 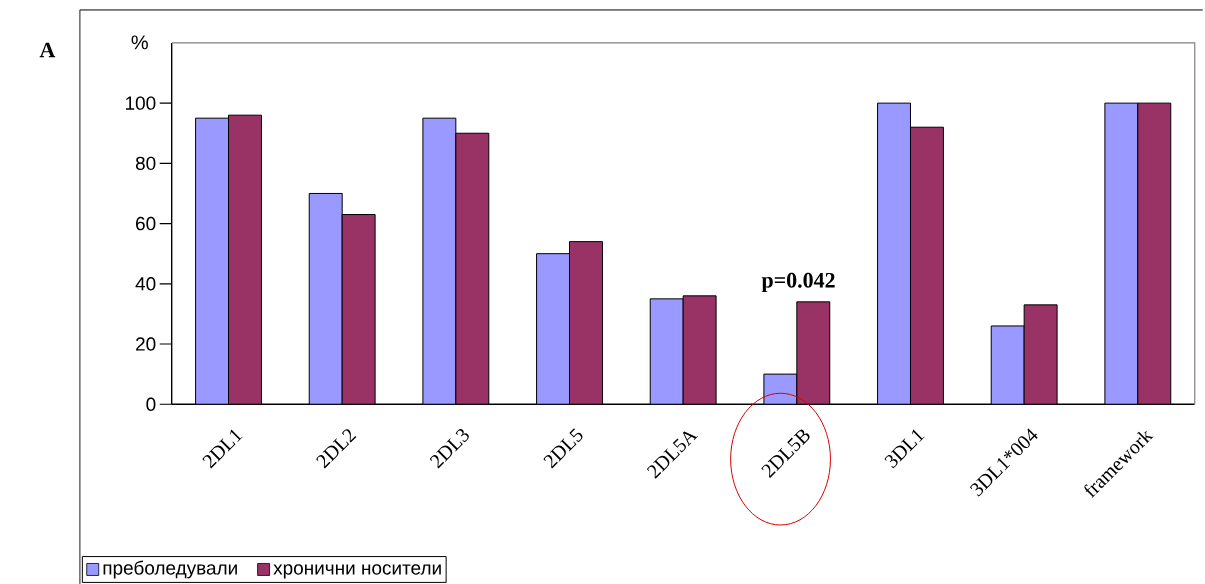 What do you see at coordinates (146, 223) in the screenshot?
I see `y-tick-label: 60` at bounding box center [146, 223].